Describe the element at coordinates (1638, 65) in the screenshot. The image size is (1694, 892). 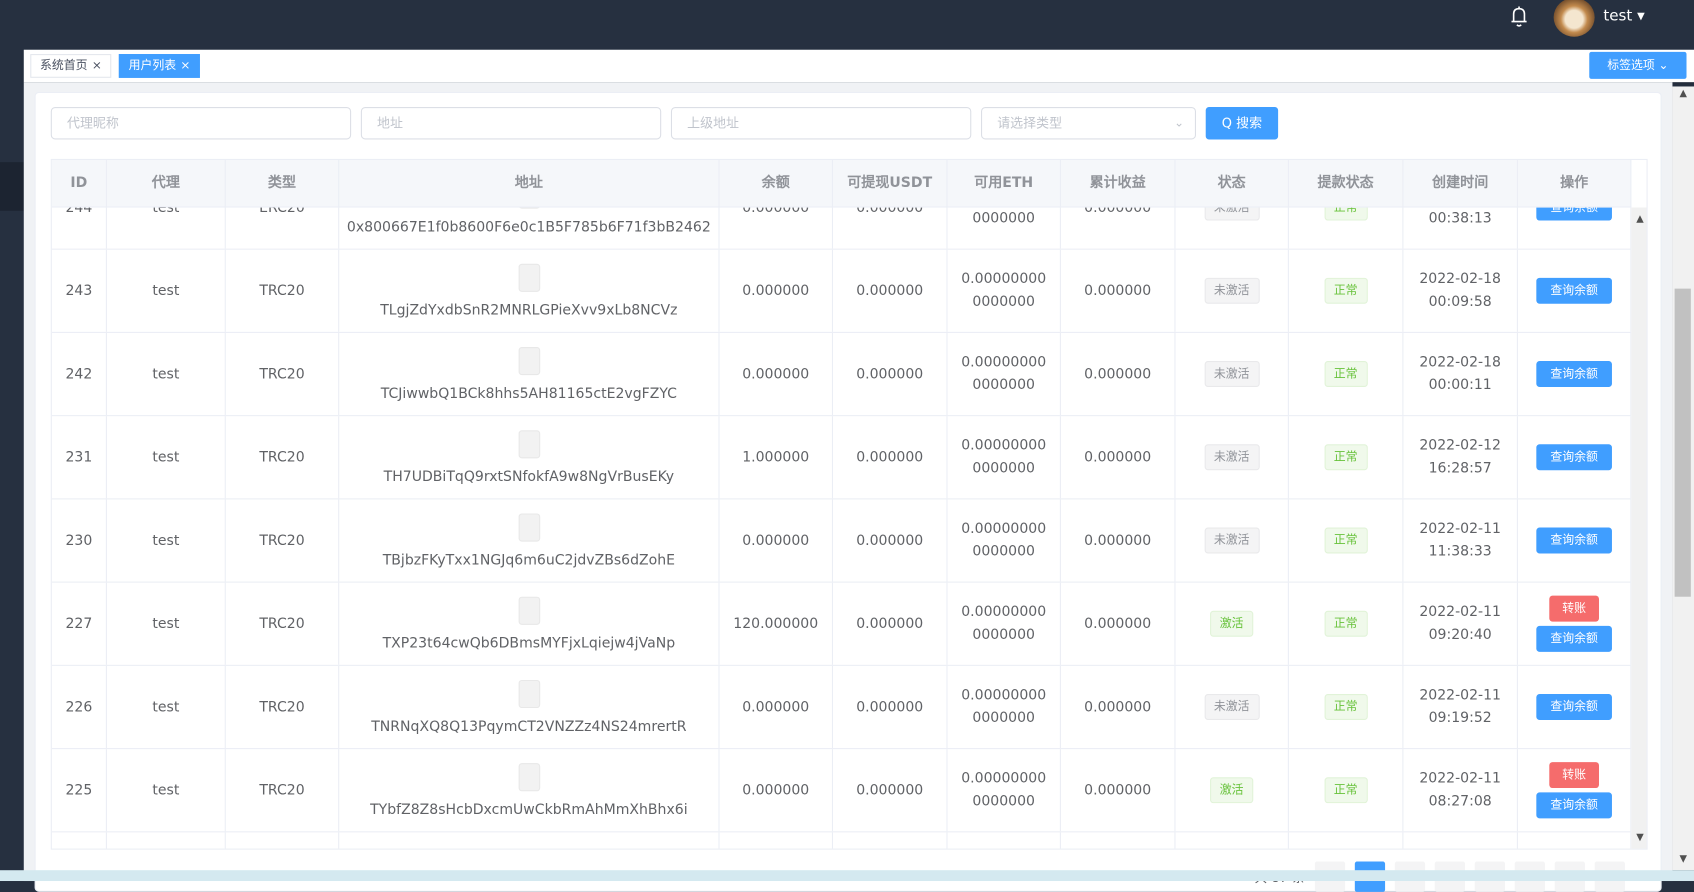
I see `tag-options-button: 标签选项 ⌄` at that location.